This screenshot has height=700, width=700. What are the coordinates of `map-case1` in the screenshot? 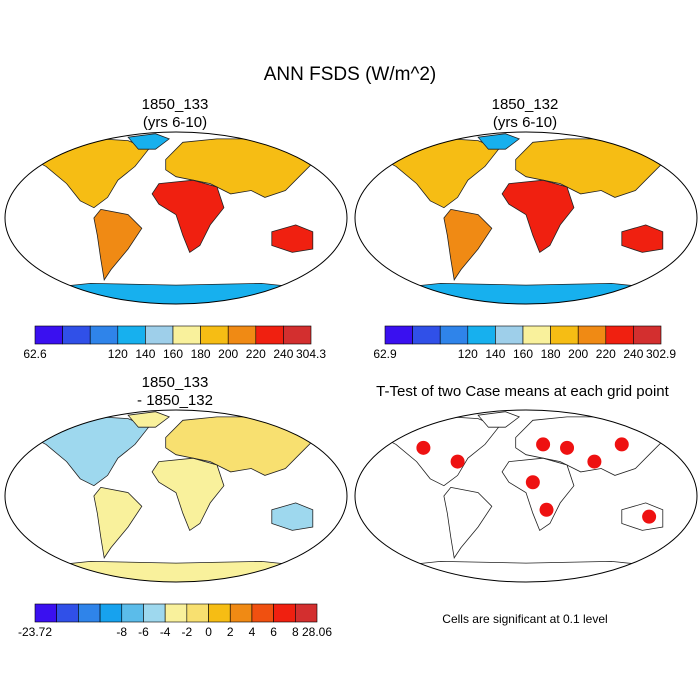 It's located at (176, 218).